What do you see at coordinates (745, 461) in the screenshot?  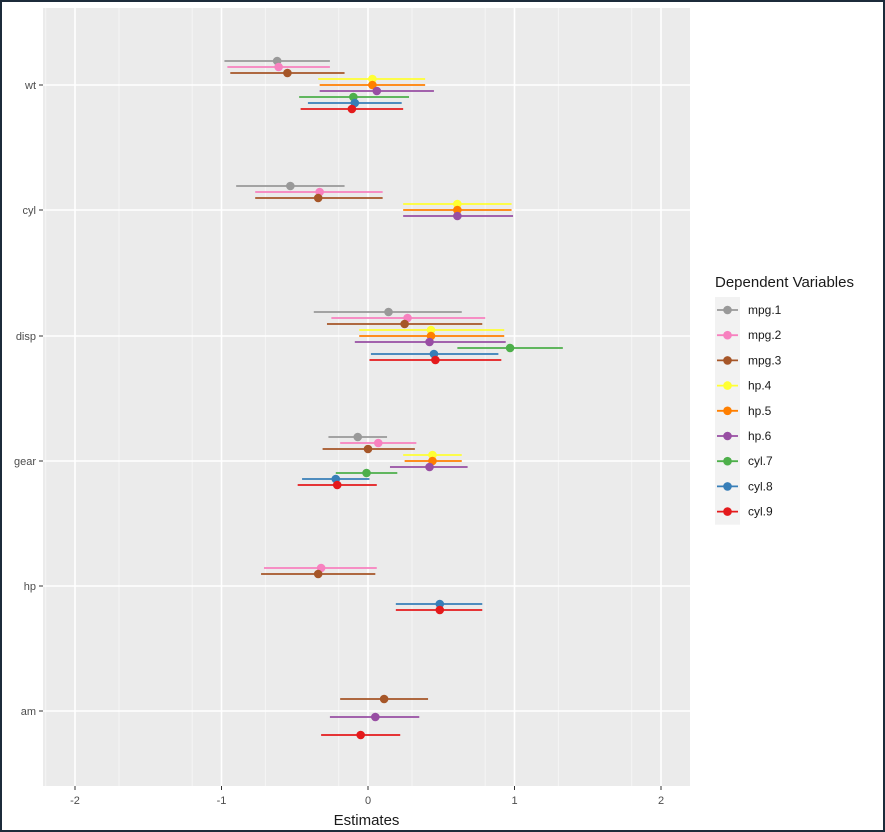 I see `legend-item-cyl.7: cyl.7` at bounding box center [745, 461].